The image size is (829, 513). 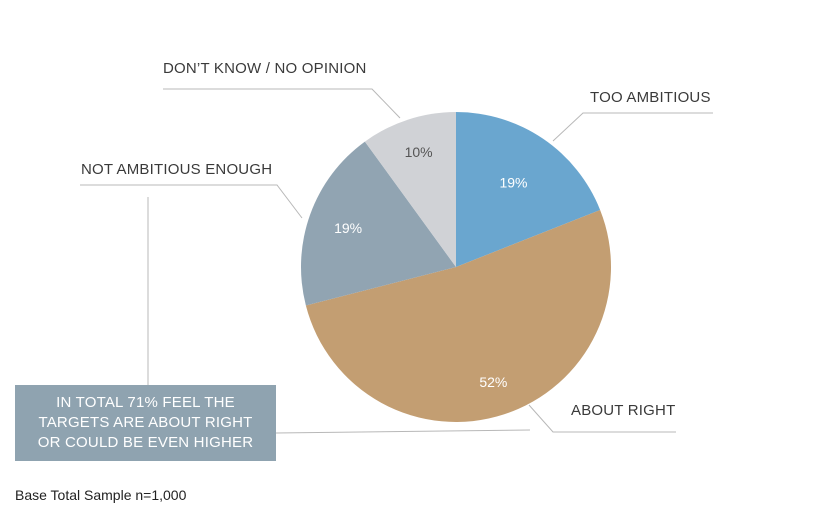 I want to click on data-label-dont-know: 10%, so click(x=419, y=152).